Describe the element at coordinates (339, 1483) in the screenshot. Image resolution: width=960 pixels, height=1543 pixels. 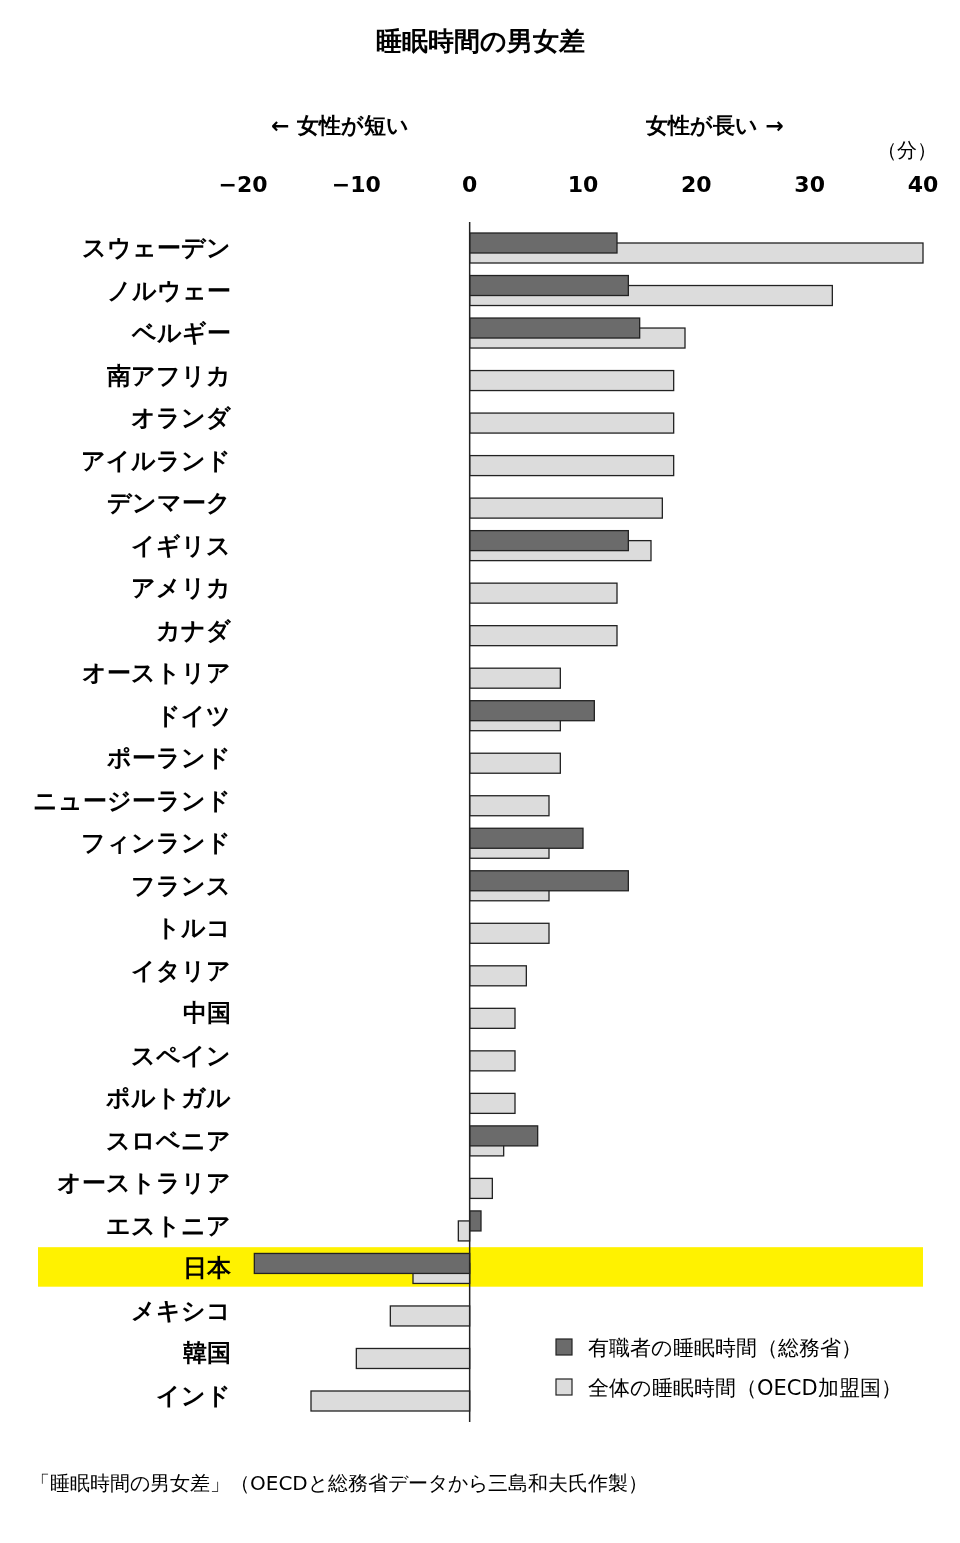
I see `text: 「睡眠時間の男女差」（OECDと総務省データから三島和夫氏作製）` at that location.